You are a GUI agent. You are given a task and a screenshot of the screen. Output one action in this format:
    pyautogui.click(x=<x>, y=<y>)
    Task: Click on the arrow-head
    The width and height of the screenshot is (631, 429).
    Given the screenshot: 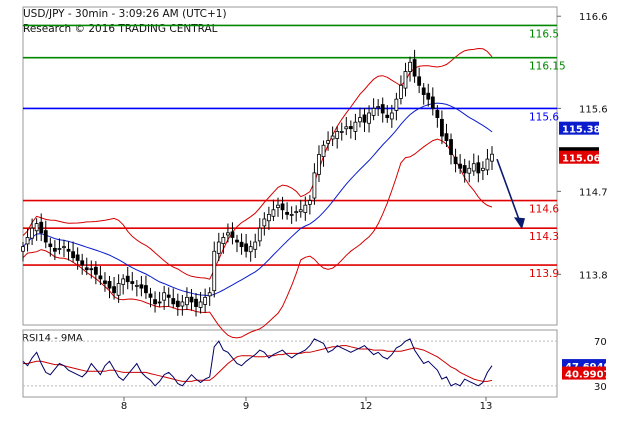 What is the action you would take?
    pyautogui.click(x=519, y=223)
    